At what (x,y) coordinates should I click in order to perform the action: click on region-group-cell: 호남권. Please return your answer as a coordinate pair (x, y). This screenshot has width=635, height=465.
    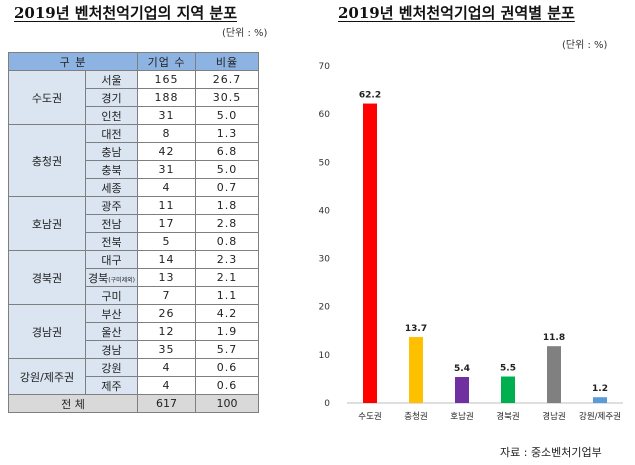
    Looking at the image, I should click on (47, 223).